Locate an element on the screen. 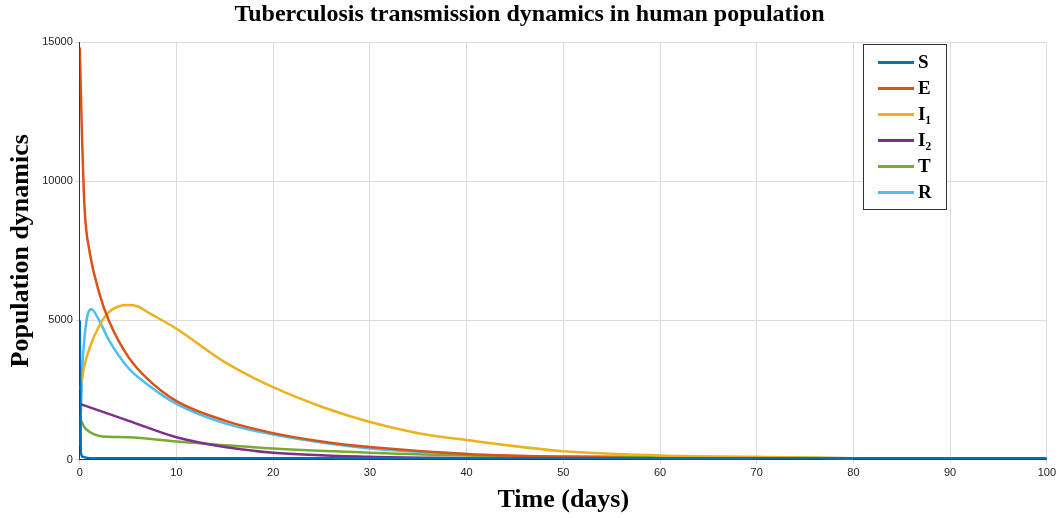 Image resolution: width=1059 pixels, height=518 pixels. x-tick-label: 0 is located at coordinates (79, 472).